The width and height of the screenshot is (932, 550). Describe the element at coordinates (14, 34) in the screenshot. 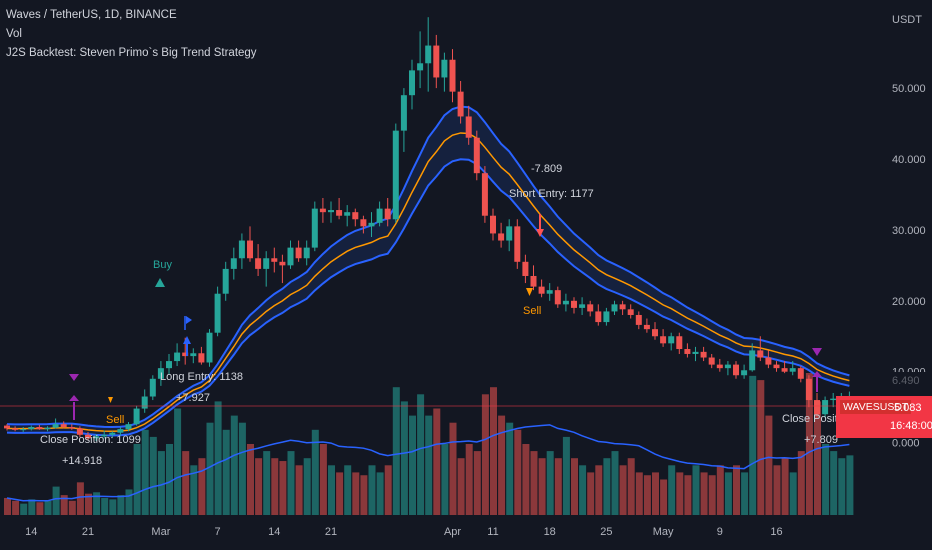

I see `volume-indicator-label: Vol` at that location.